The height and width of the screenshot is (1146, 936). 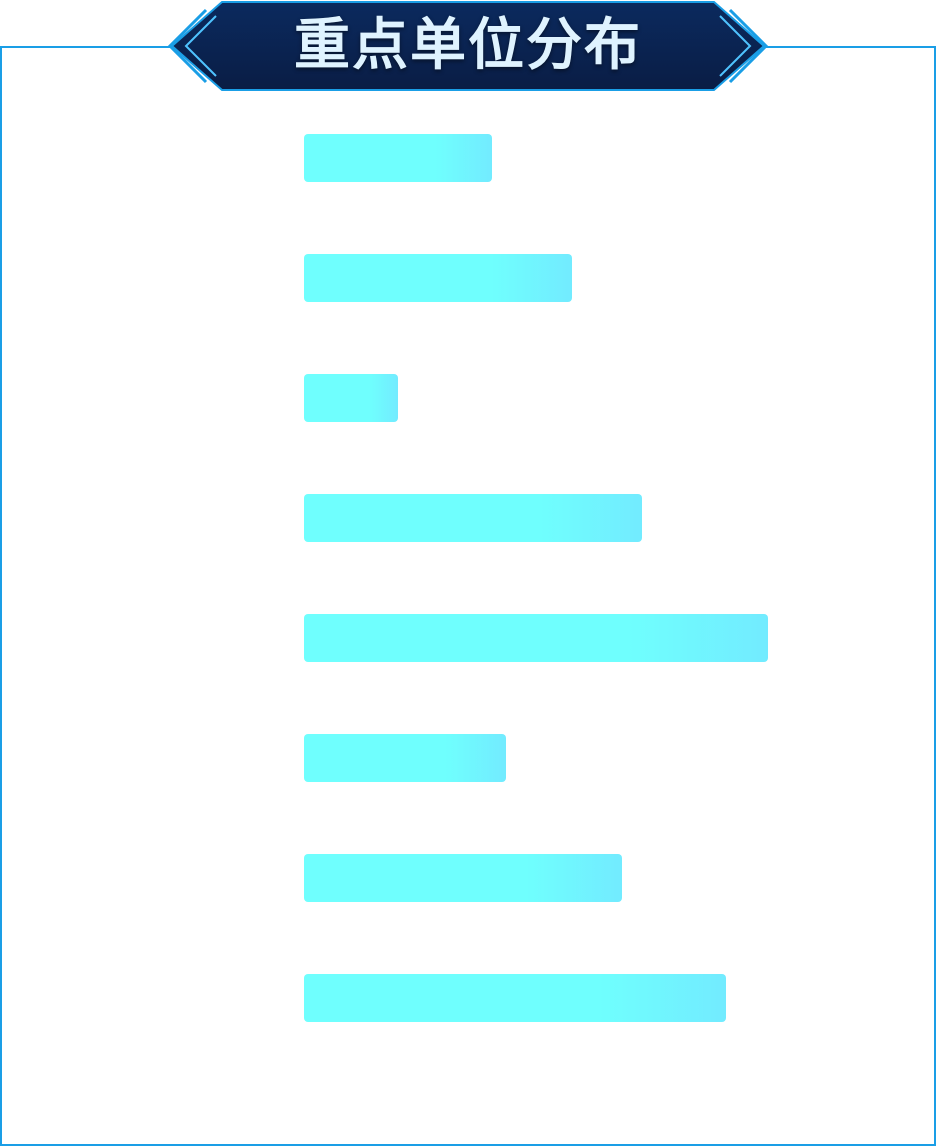 I want to click on title-badge-shape, so click(x=468, y=45).